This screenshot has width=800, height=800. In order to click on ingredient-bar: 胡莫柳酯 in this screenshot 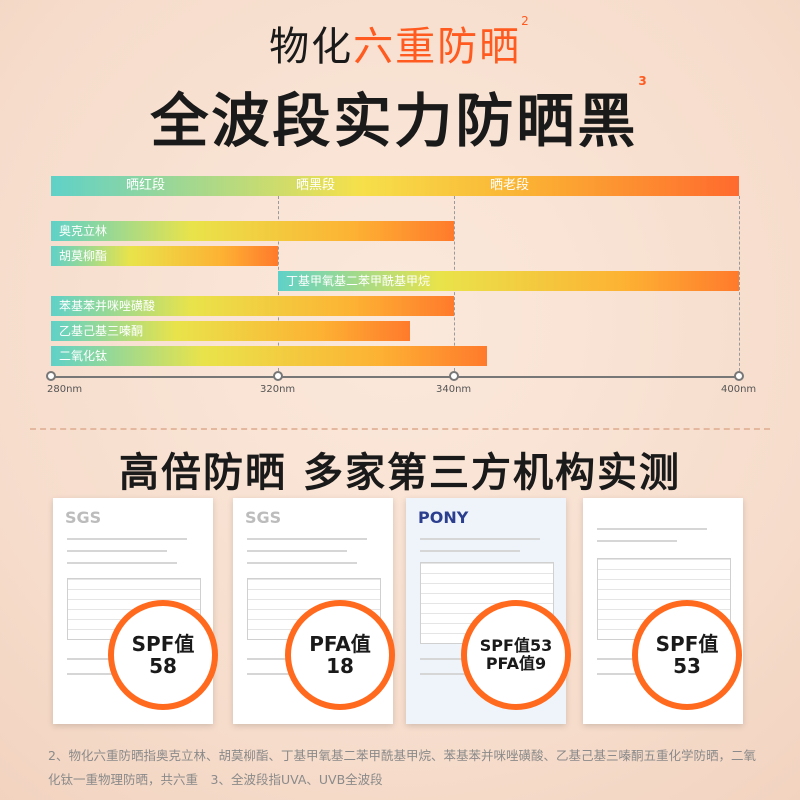, I will do `click(164, 256)`.